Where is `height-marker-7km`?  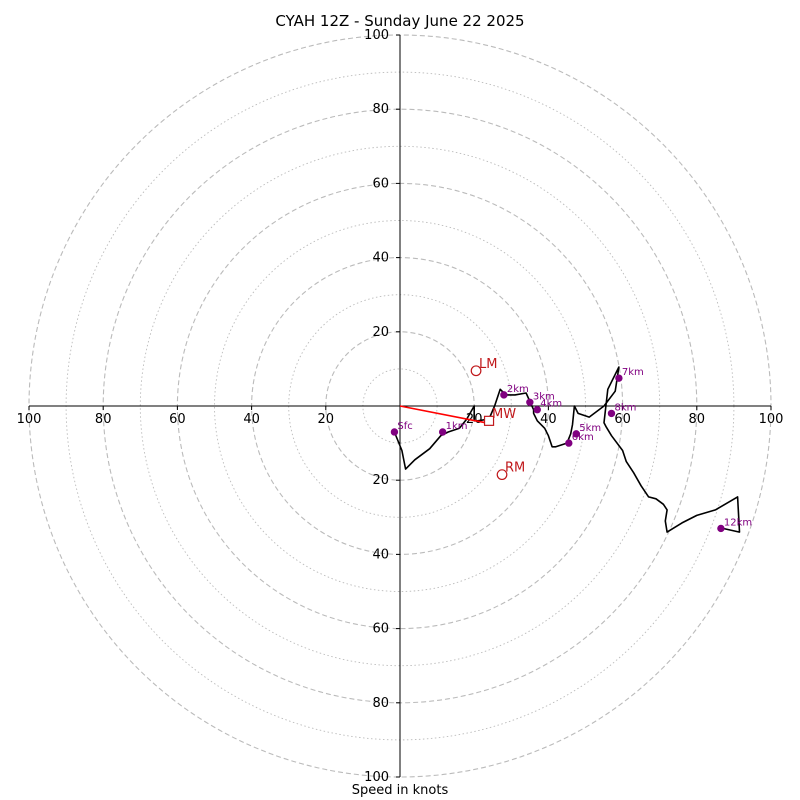
height-marker-7km is located at coordinates (619, 378).